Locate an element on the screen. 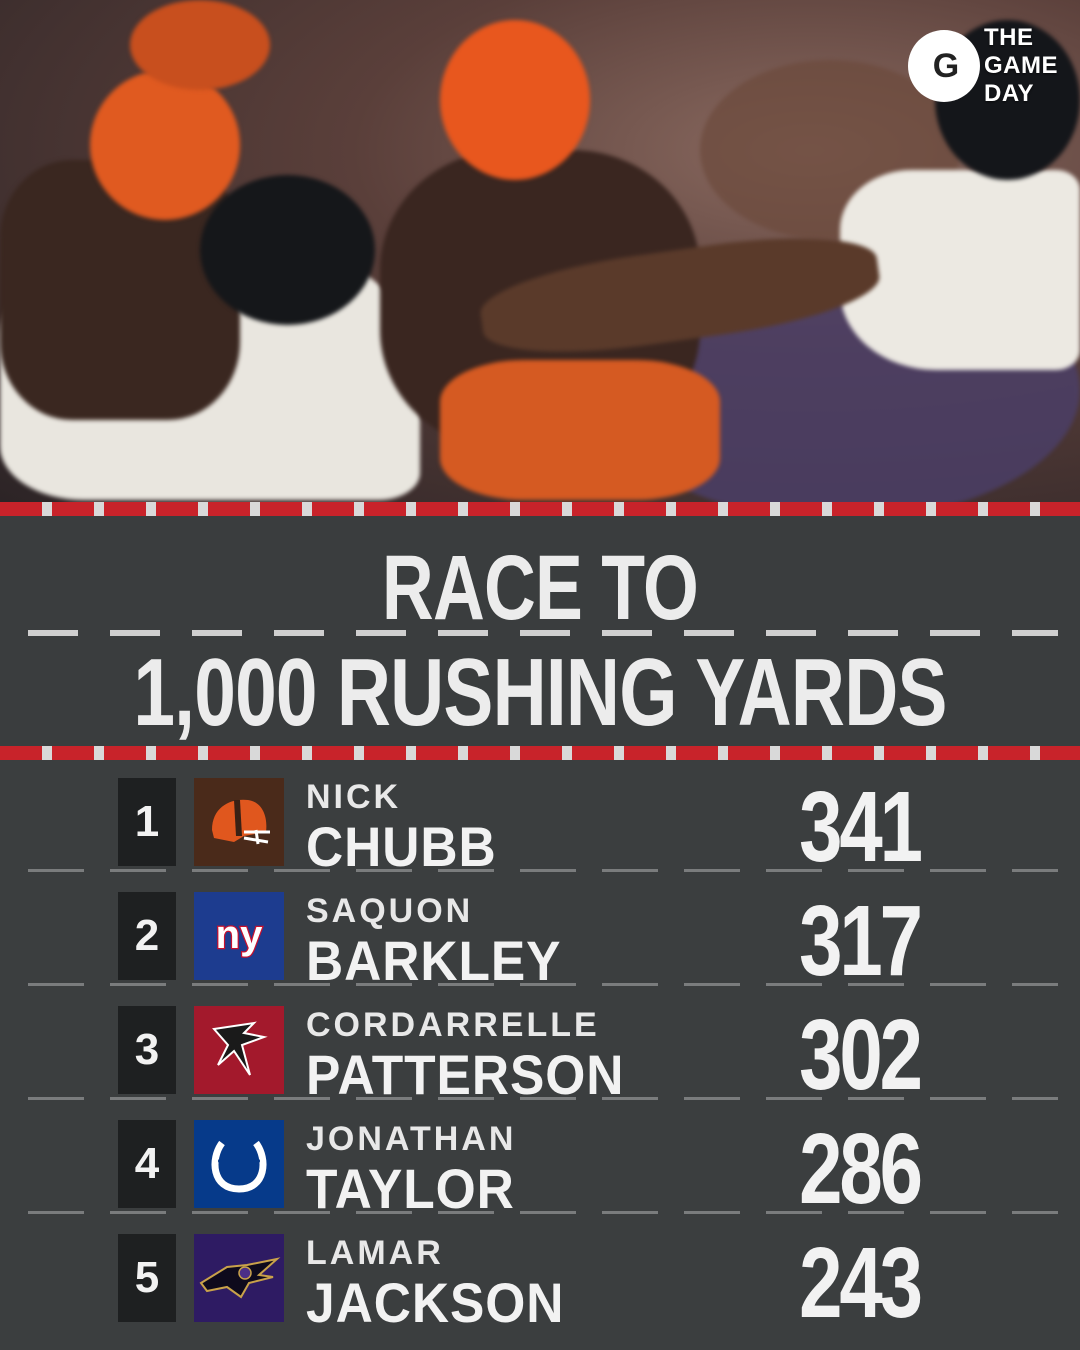 The height and width of the screenshot is (1350, 1080). player-first-name: CORDARRELLE is located at coordinates (453, 1025).